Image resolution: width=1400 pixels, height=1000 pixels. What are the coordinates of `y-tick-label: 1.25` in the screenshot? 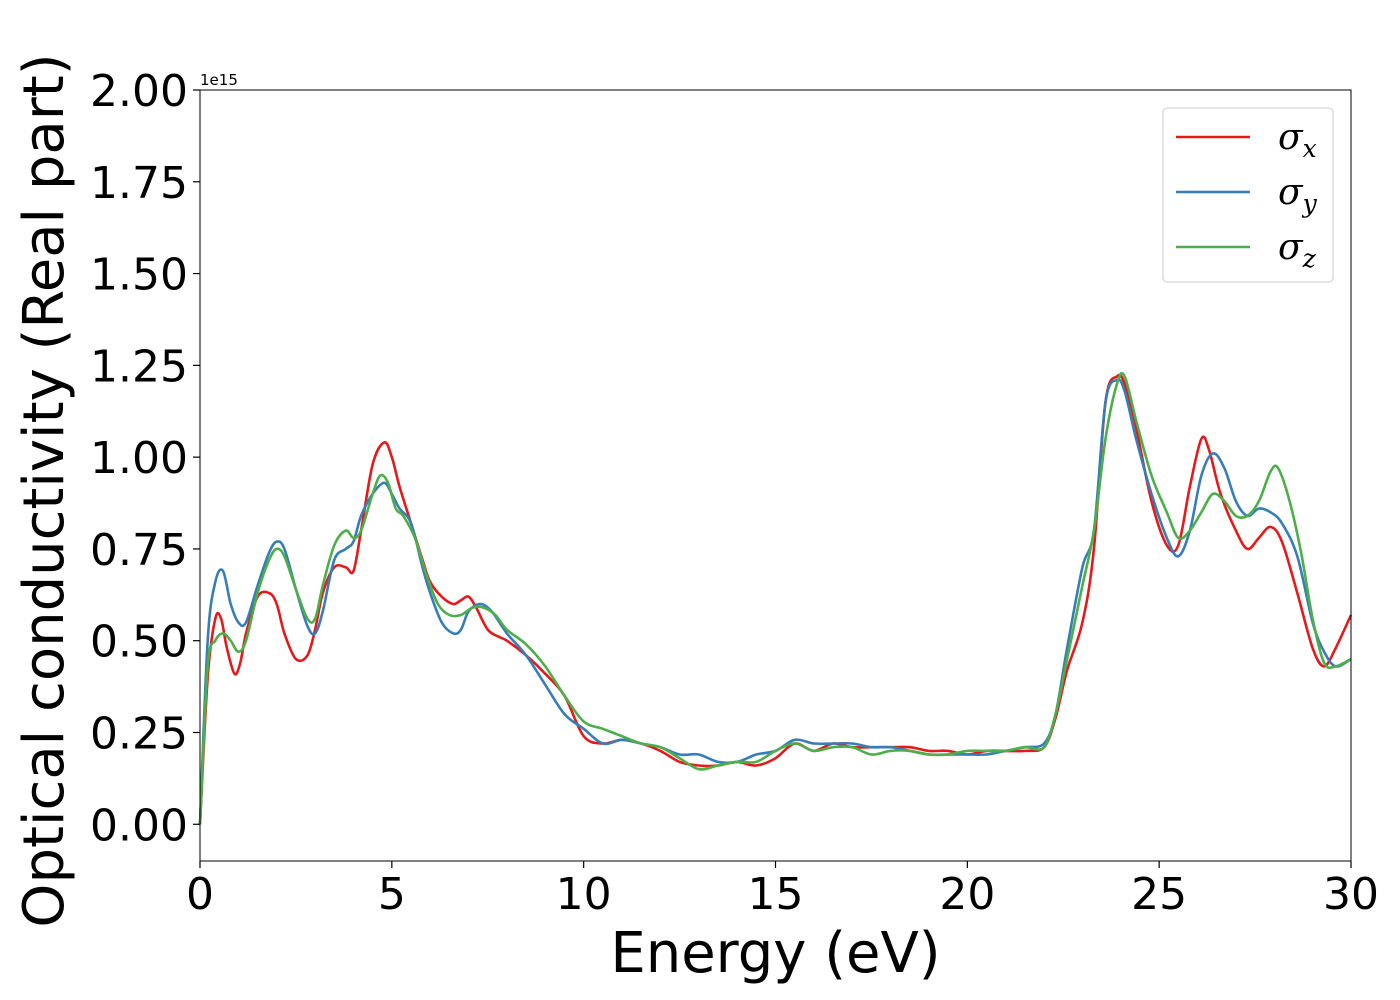 It's located at (139, 366).